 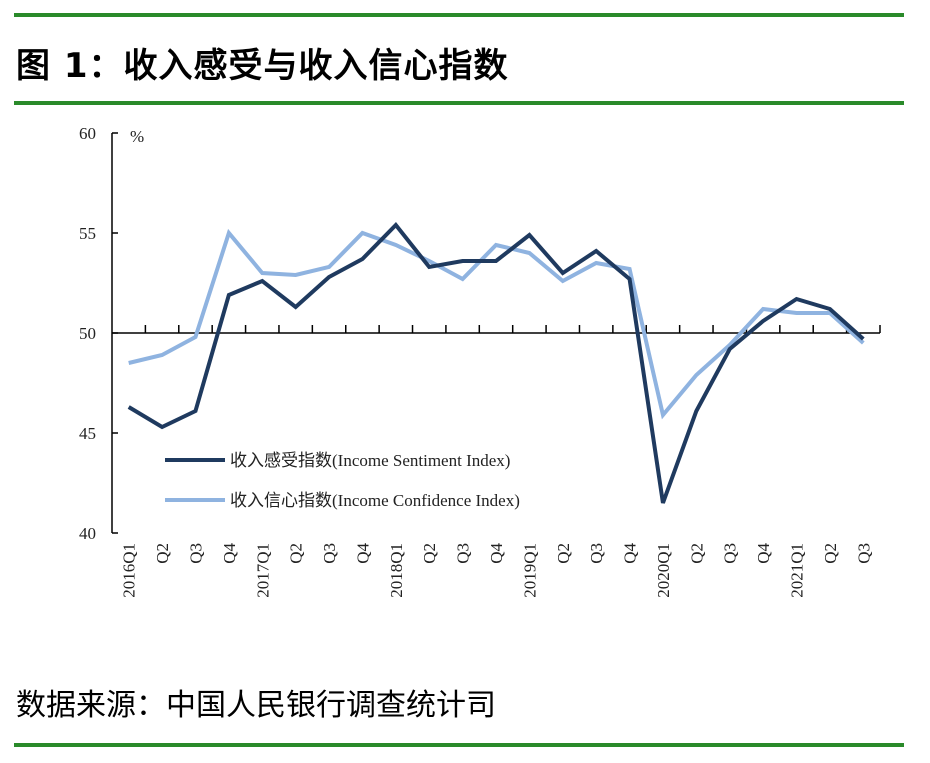 What do you see at coordinates (459, 103) in the screenshot?
I see `title-rule` at bounding box center [459, 103].